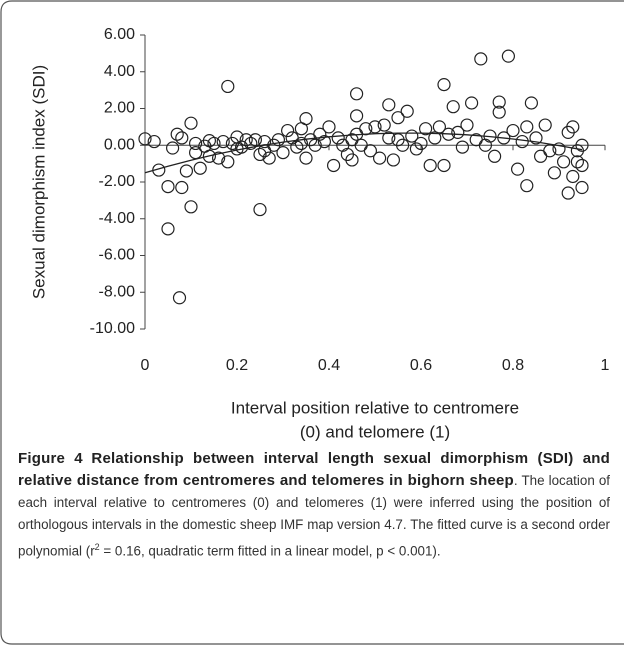 This screenshot has width=625, height=645. I want to click on x-tick-label: 1, so click(605, 365).